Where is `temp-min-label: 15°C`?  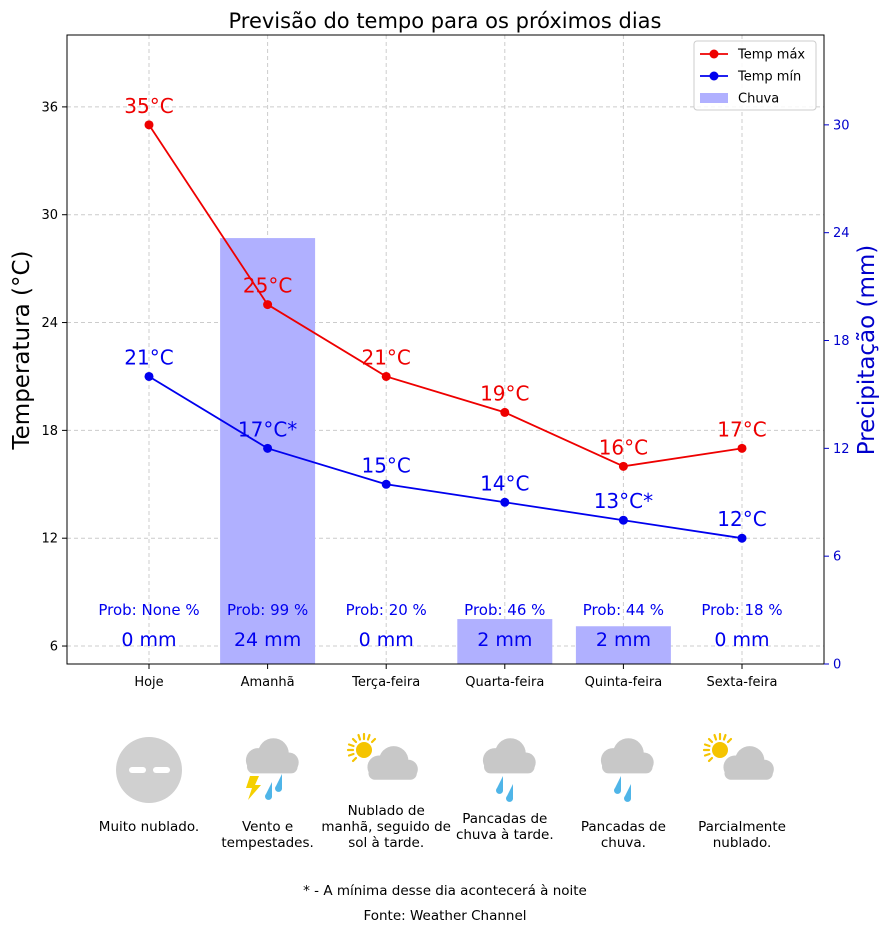 temp-min-label: 15°C is located at coordinates (385, 465).